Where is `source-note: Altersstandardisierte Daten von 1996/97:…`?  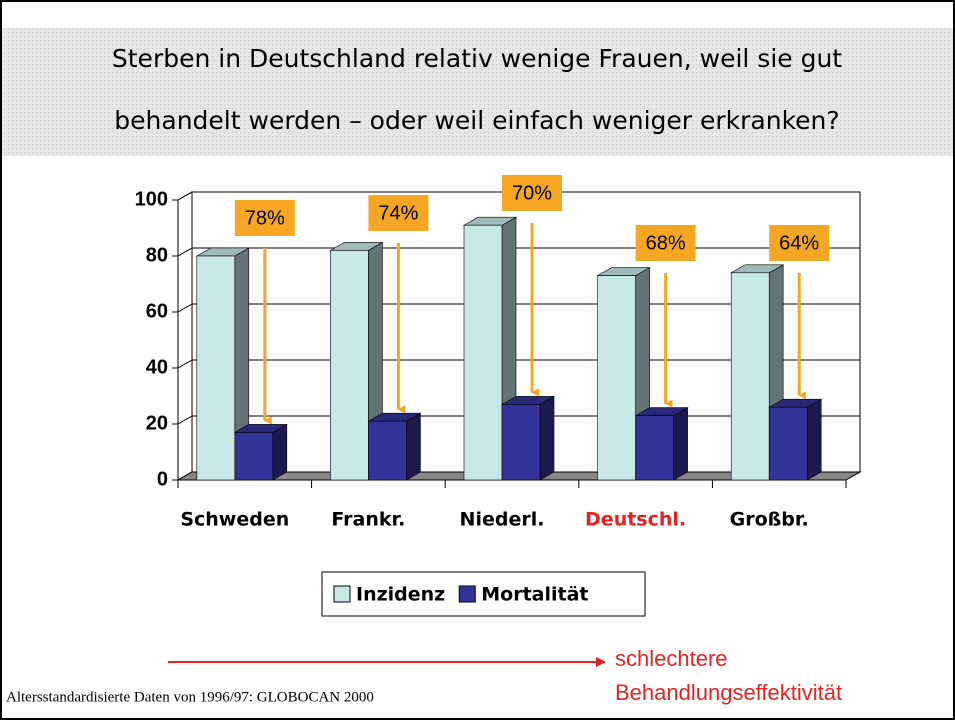
source-note: Altersstandardisierte Daten von 1996/97:… is located at coordinates (190, 697).